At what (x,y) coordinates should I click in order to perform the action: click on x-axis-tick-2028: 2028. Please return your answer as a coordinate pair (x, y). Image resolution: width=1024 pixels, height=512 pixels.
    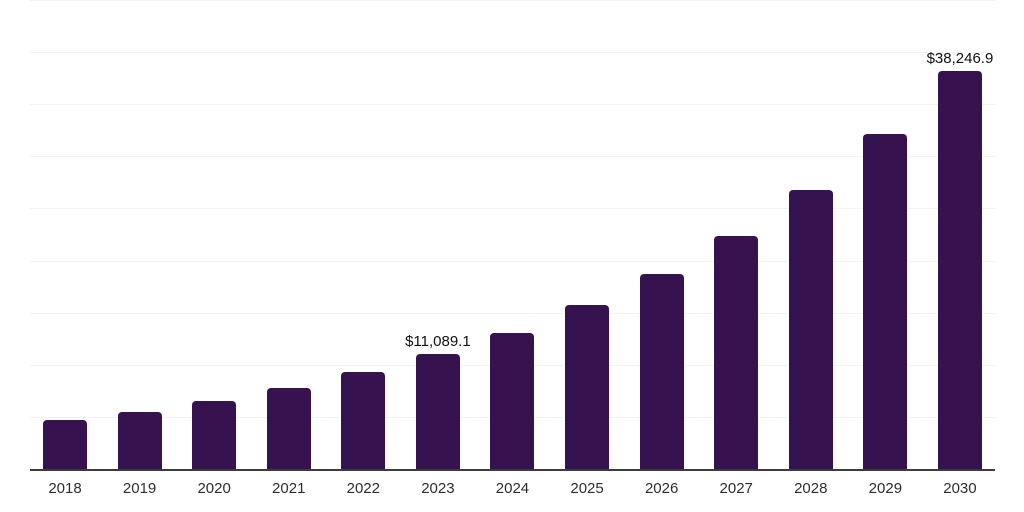
    Looking at the image, I should click on (811, 488).